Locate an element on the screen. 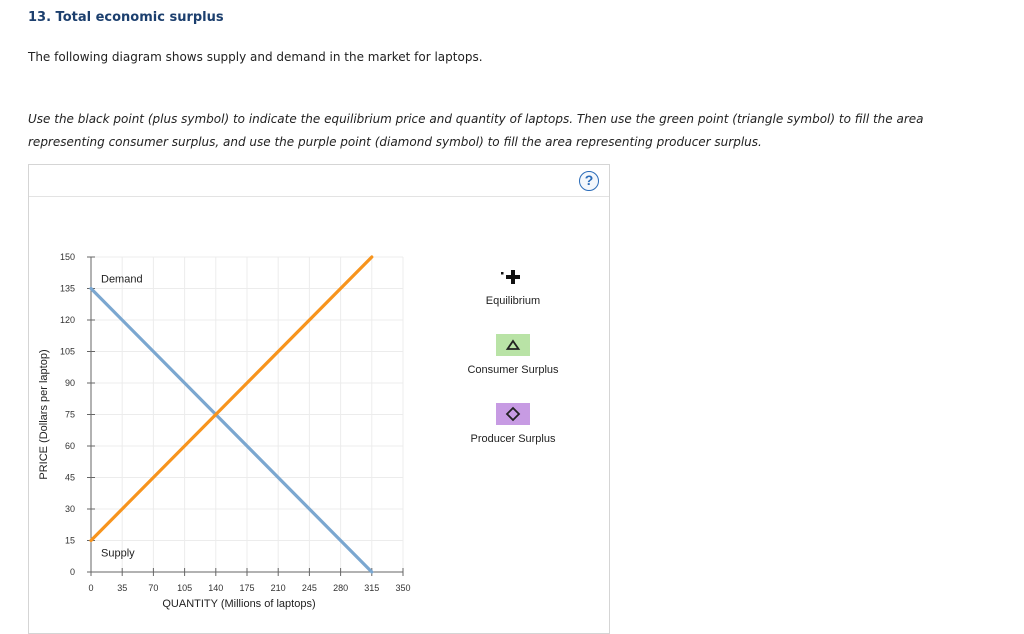 Image resolution: width=1024 pixels, height=634 pixels. x-tick-label: 35 is located at coordinates (122, 588).